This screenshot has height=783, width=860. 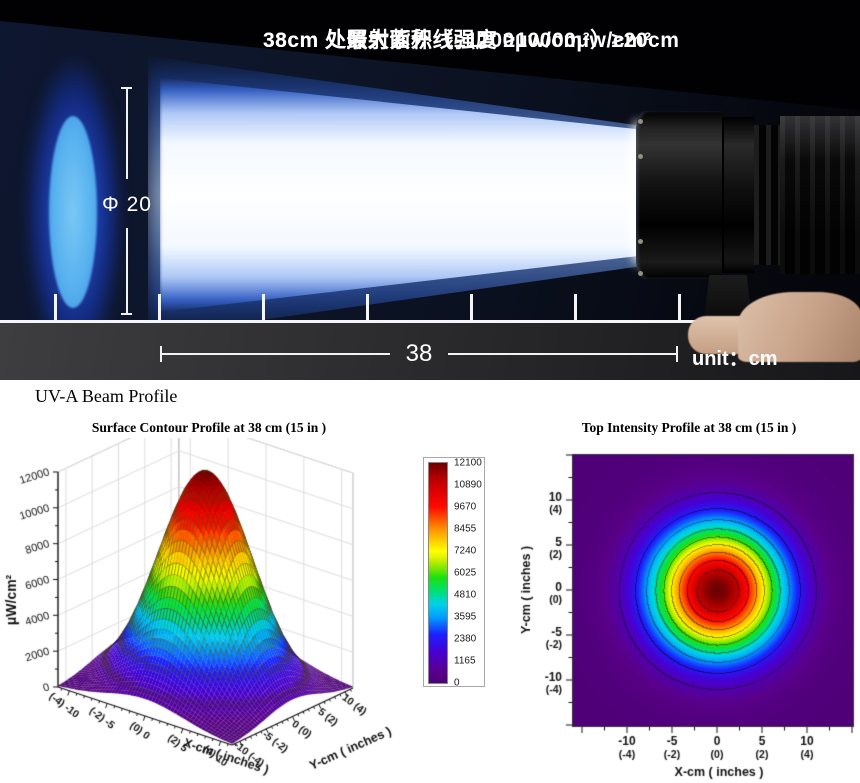 I want to click on legend-value: 0, so click(x=457, y=683).